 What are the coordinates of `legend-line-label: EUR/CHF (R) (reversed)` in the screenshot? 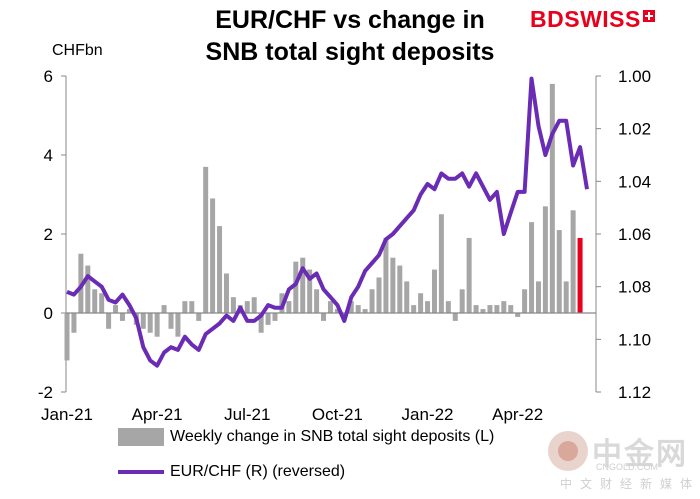 It's located at (258, 471).